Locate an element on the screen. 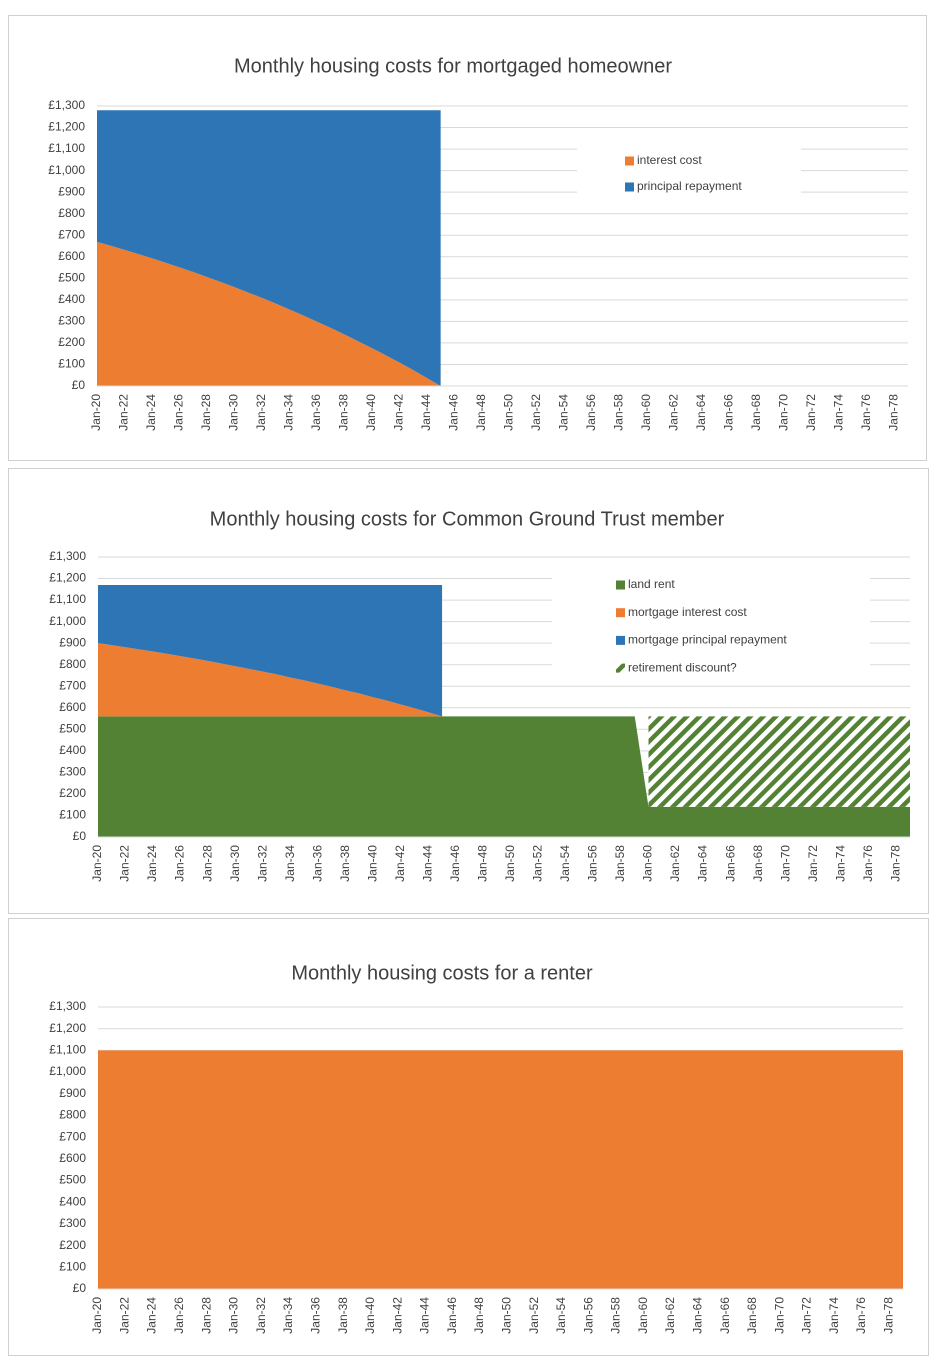 The height and width of the screenshot is (1362, 936). chart-title: Monthly housing costs for a renter is located at coordinates (442, 973).